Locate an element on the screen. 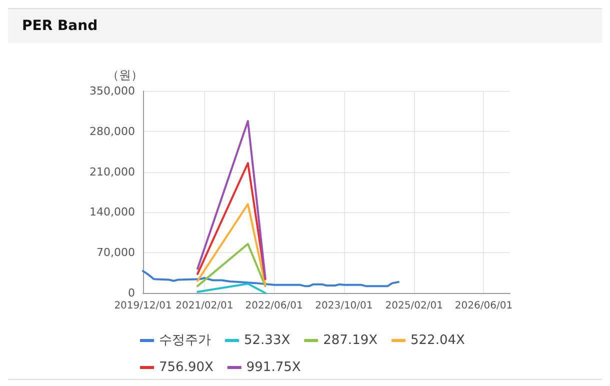  y-tick-label: 70,000 is located at coordinates (115, 253).